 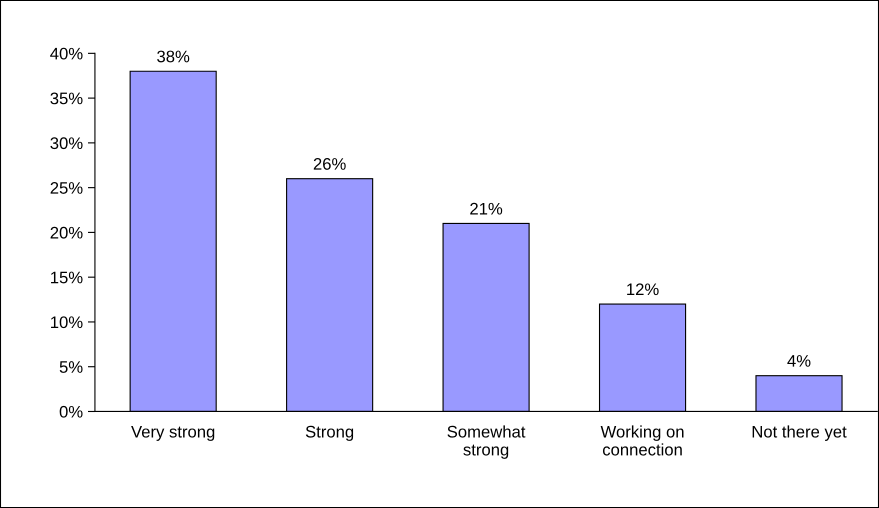 What do you see at coordinates (330, 433) in the screenshot?
I see `x-tick-label: Strong` at bounding box center [330, 433].